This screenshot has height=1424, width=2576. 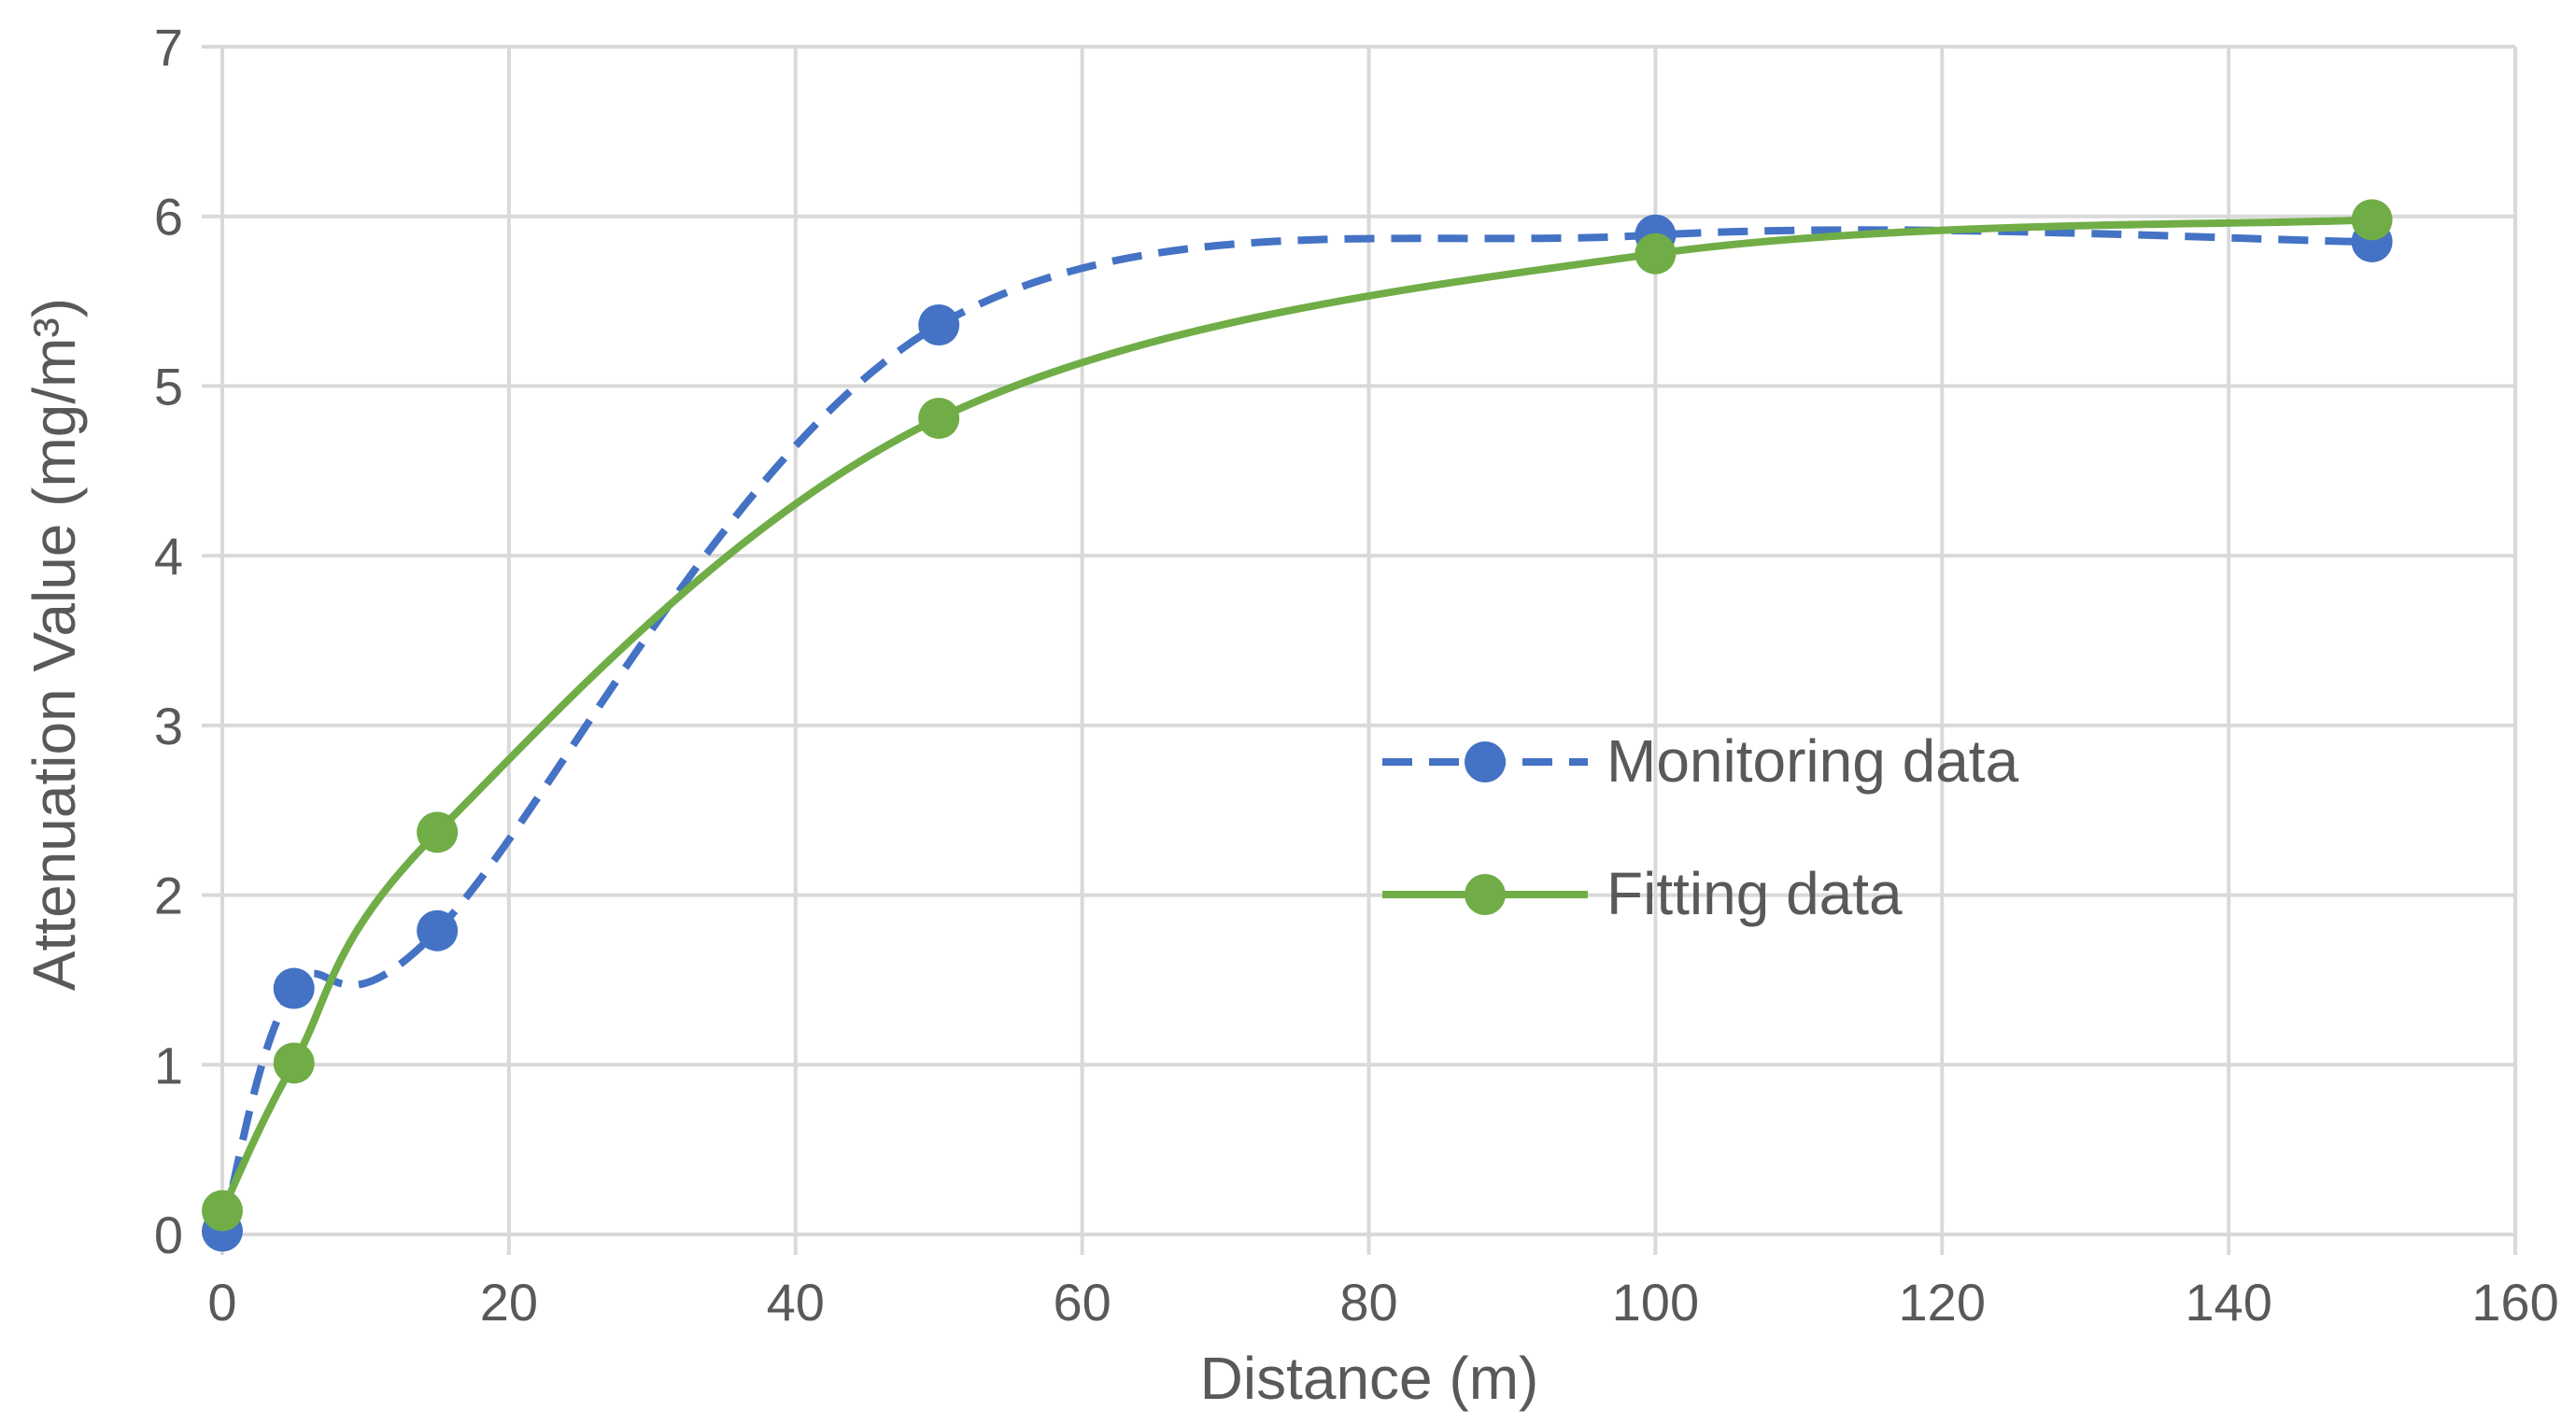 What do you see at coordinates (168, 556) in the screenshot?
I see `y-tick-label-4: 4` at bounding box center [168, 556].